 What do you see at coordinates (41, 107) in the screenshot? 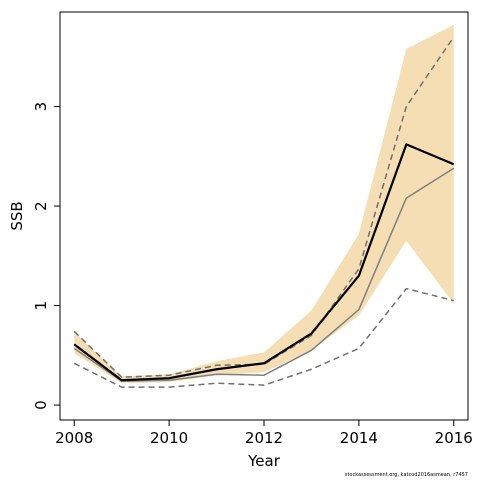
I see `y-tick-label-3: 3` at bounding box center [41, 107].